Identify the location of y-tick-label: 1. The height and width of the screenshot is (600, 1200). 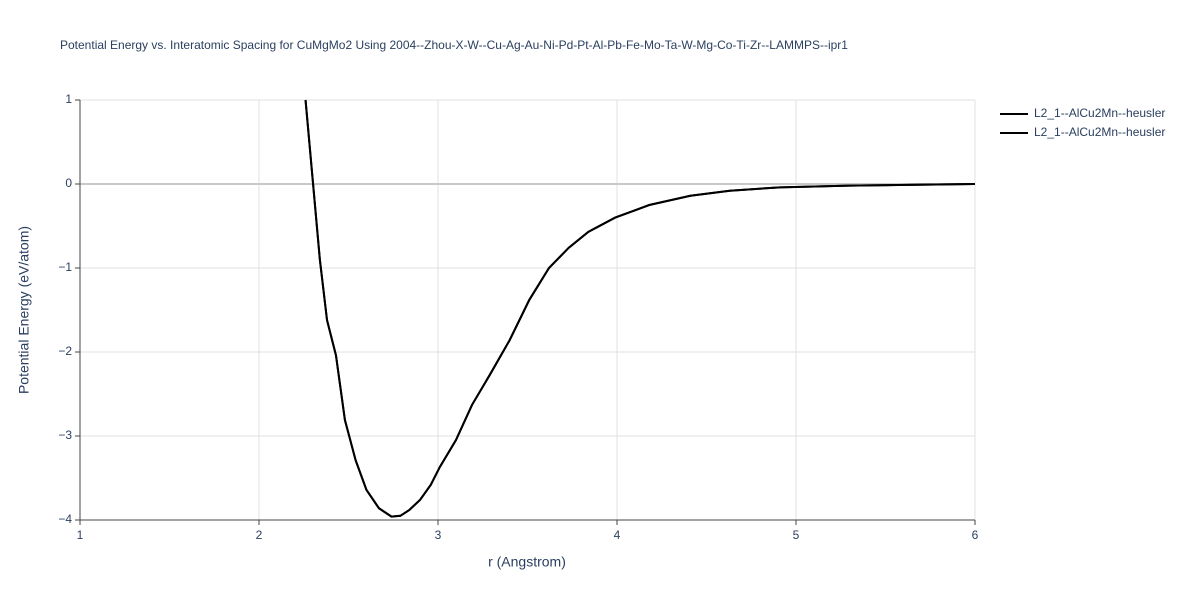
(68, 99).